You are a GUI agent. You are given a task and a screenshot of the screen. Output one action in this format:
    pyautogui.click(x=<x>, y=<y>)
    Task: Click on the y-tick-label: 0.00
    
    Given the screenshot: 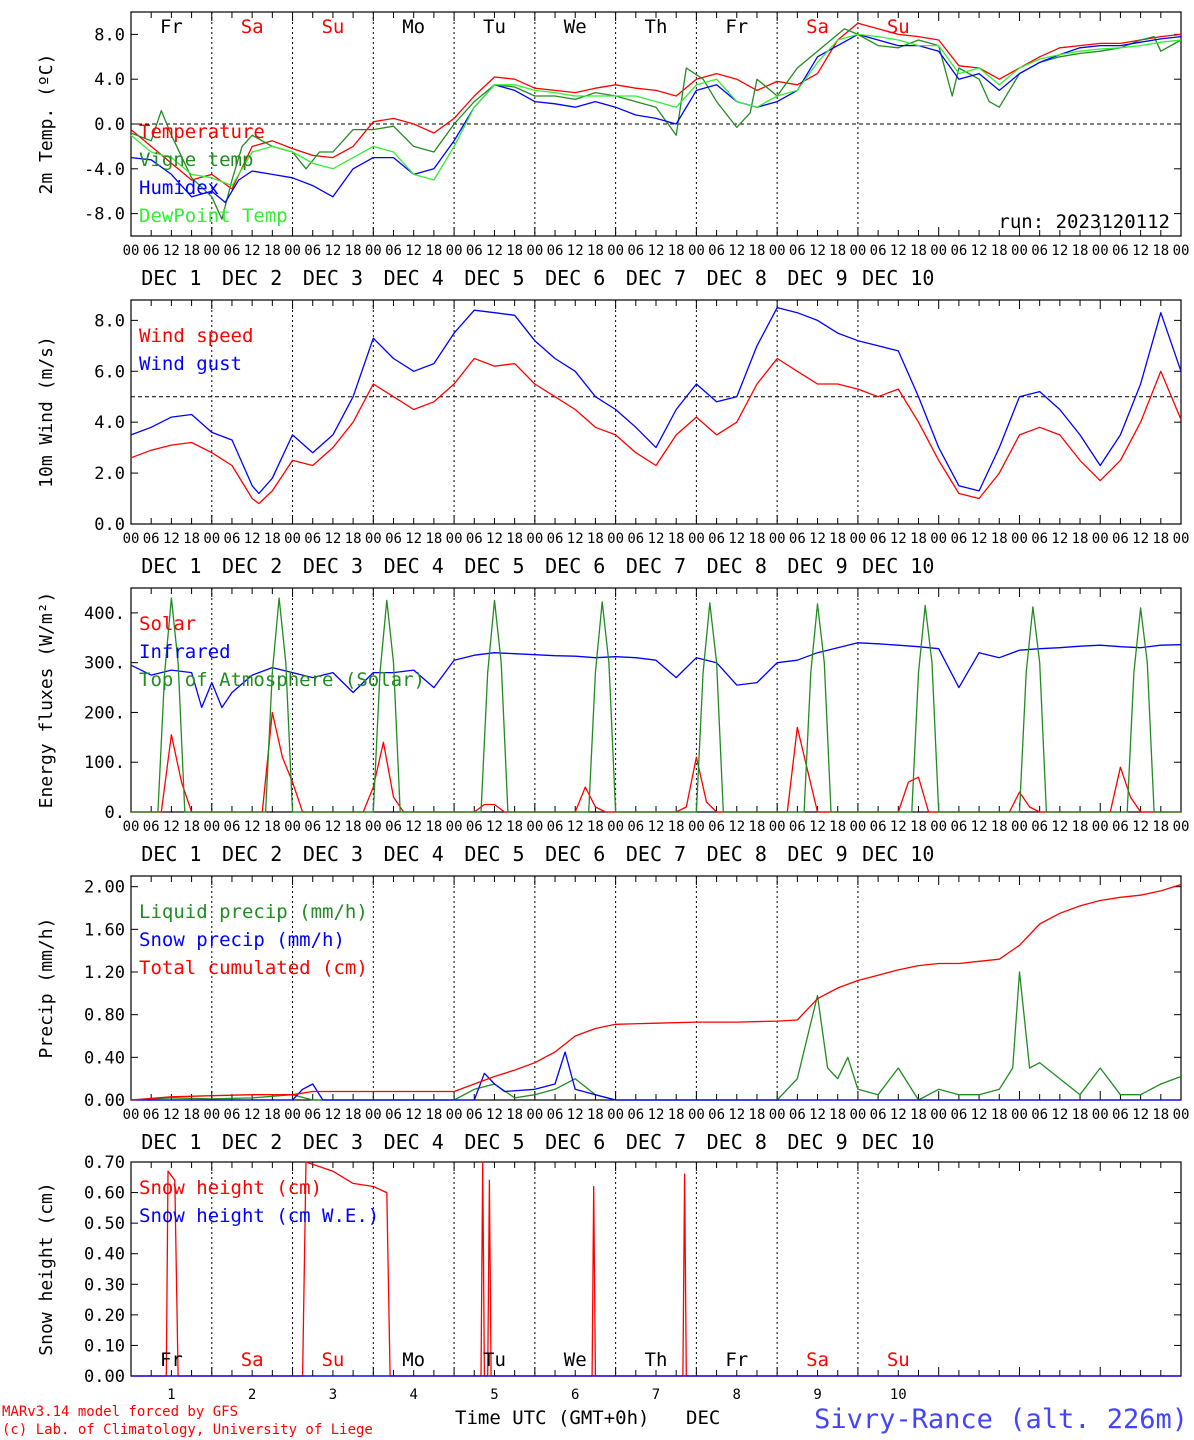 What is the action you would take?
    pyautogui.click(x=104, y=1101)
    